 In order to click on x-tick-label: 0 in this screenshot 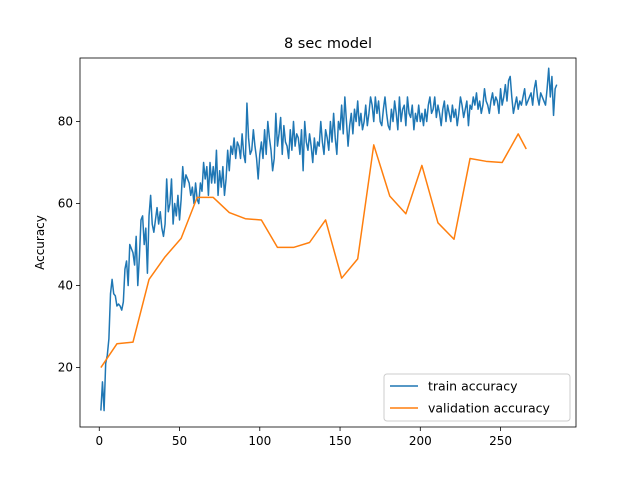, I will do `click(99, 441)`.